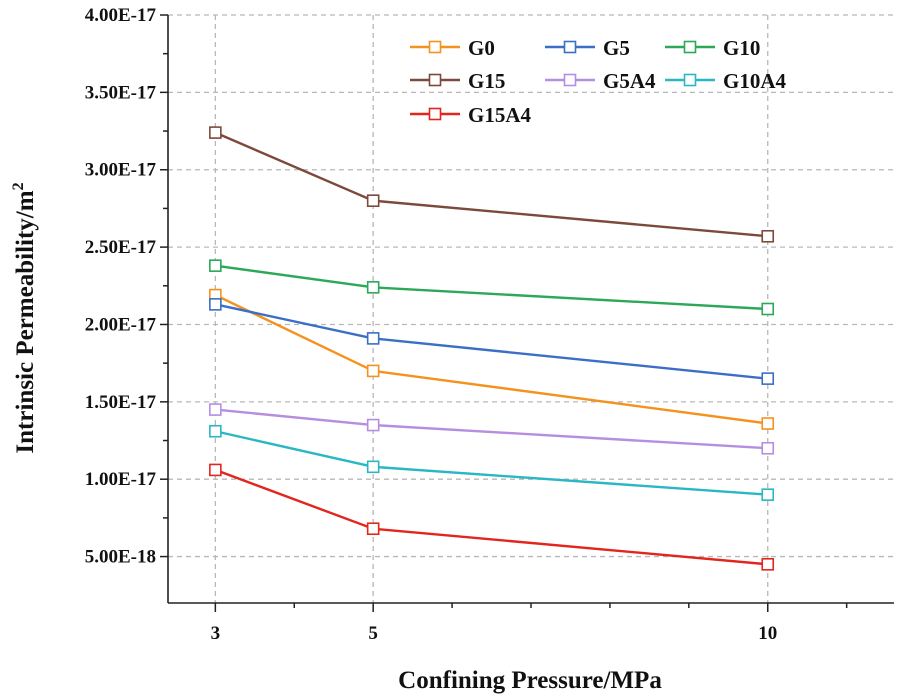  What do you see at coordinates (481, 48) in the screenshot?
I see `legend-label: G0` at bounding box center [481, 48].